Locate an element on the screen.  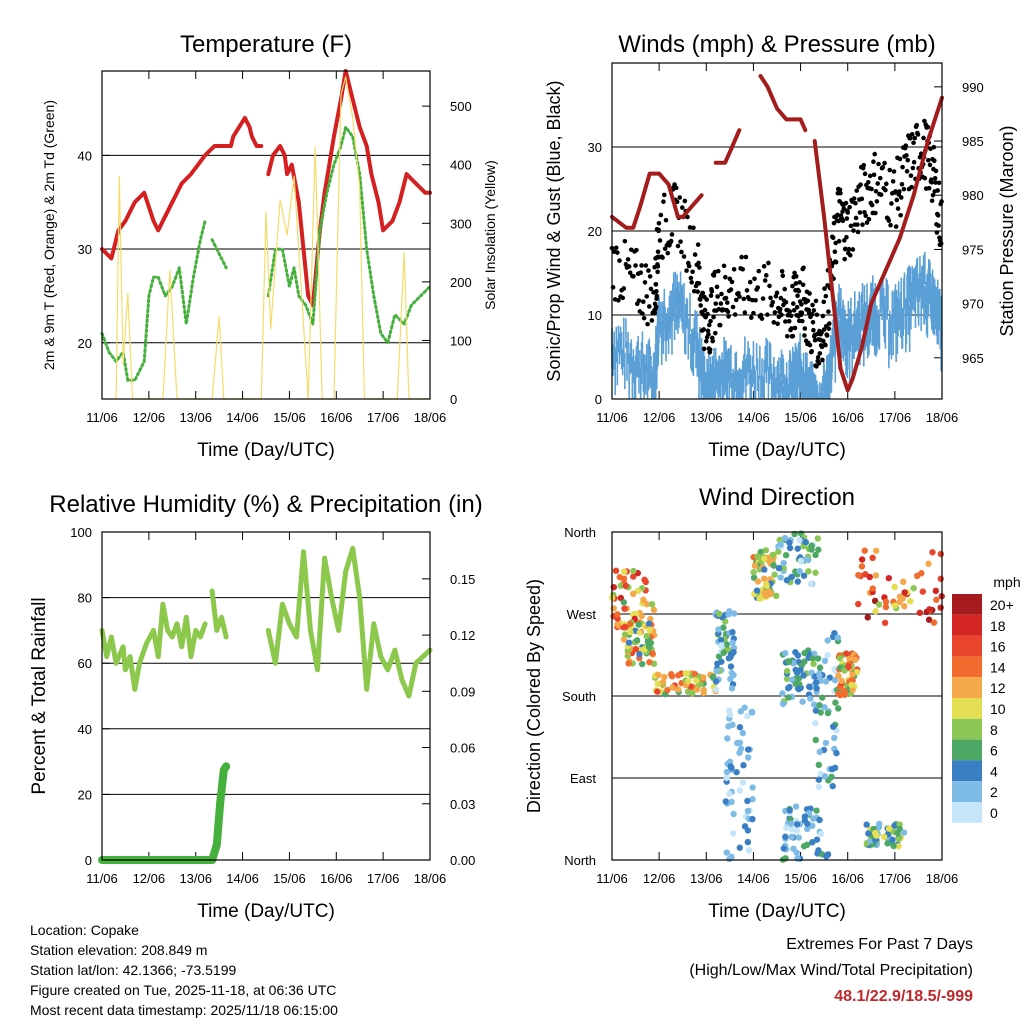
y-tick-label: 100 is located at coordinates (81, 532).